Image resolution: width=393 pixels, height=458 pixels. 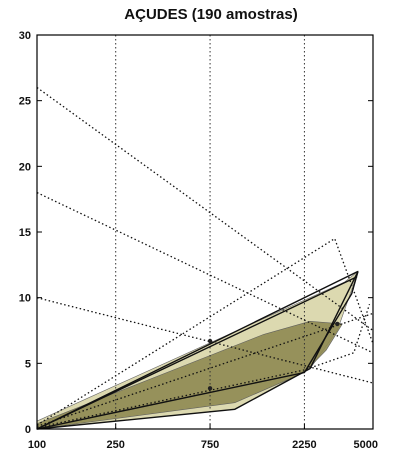 I want to click on x-tick-label-4: 5000, so click(x=366, y=445).